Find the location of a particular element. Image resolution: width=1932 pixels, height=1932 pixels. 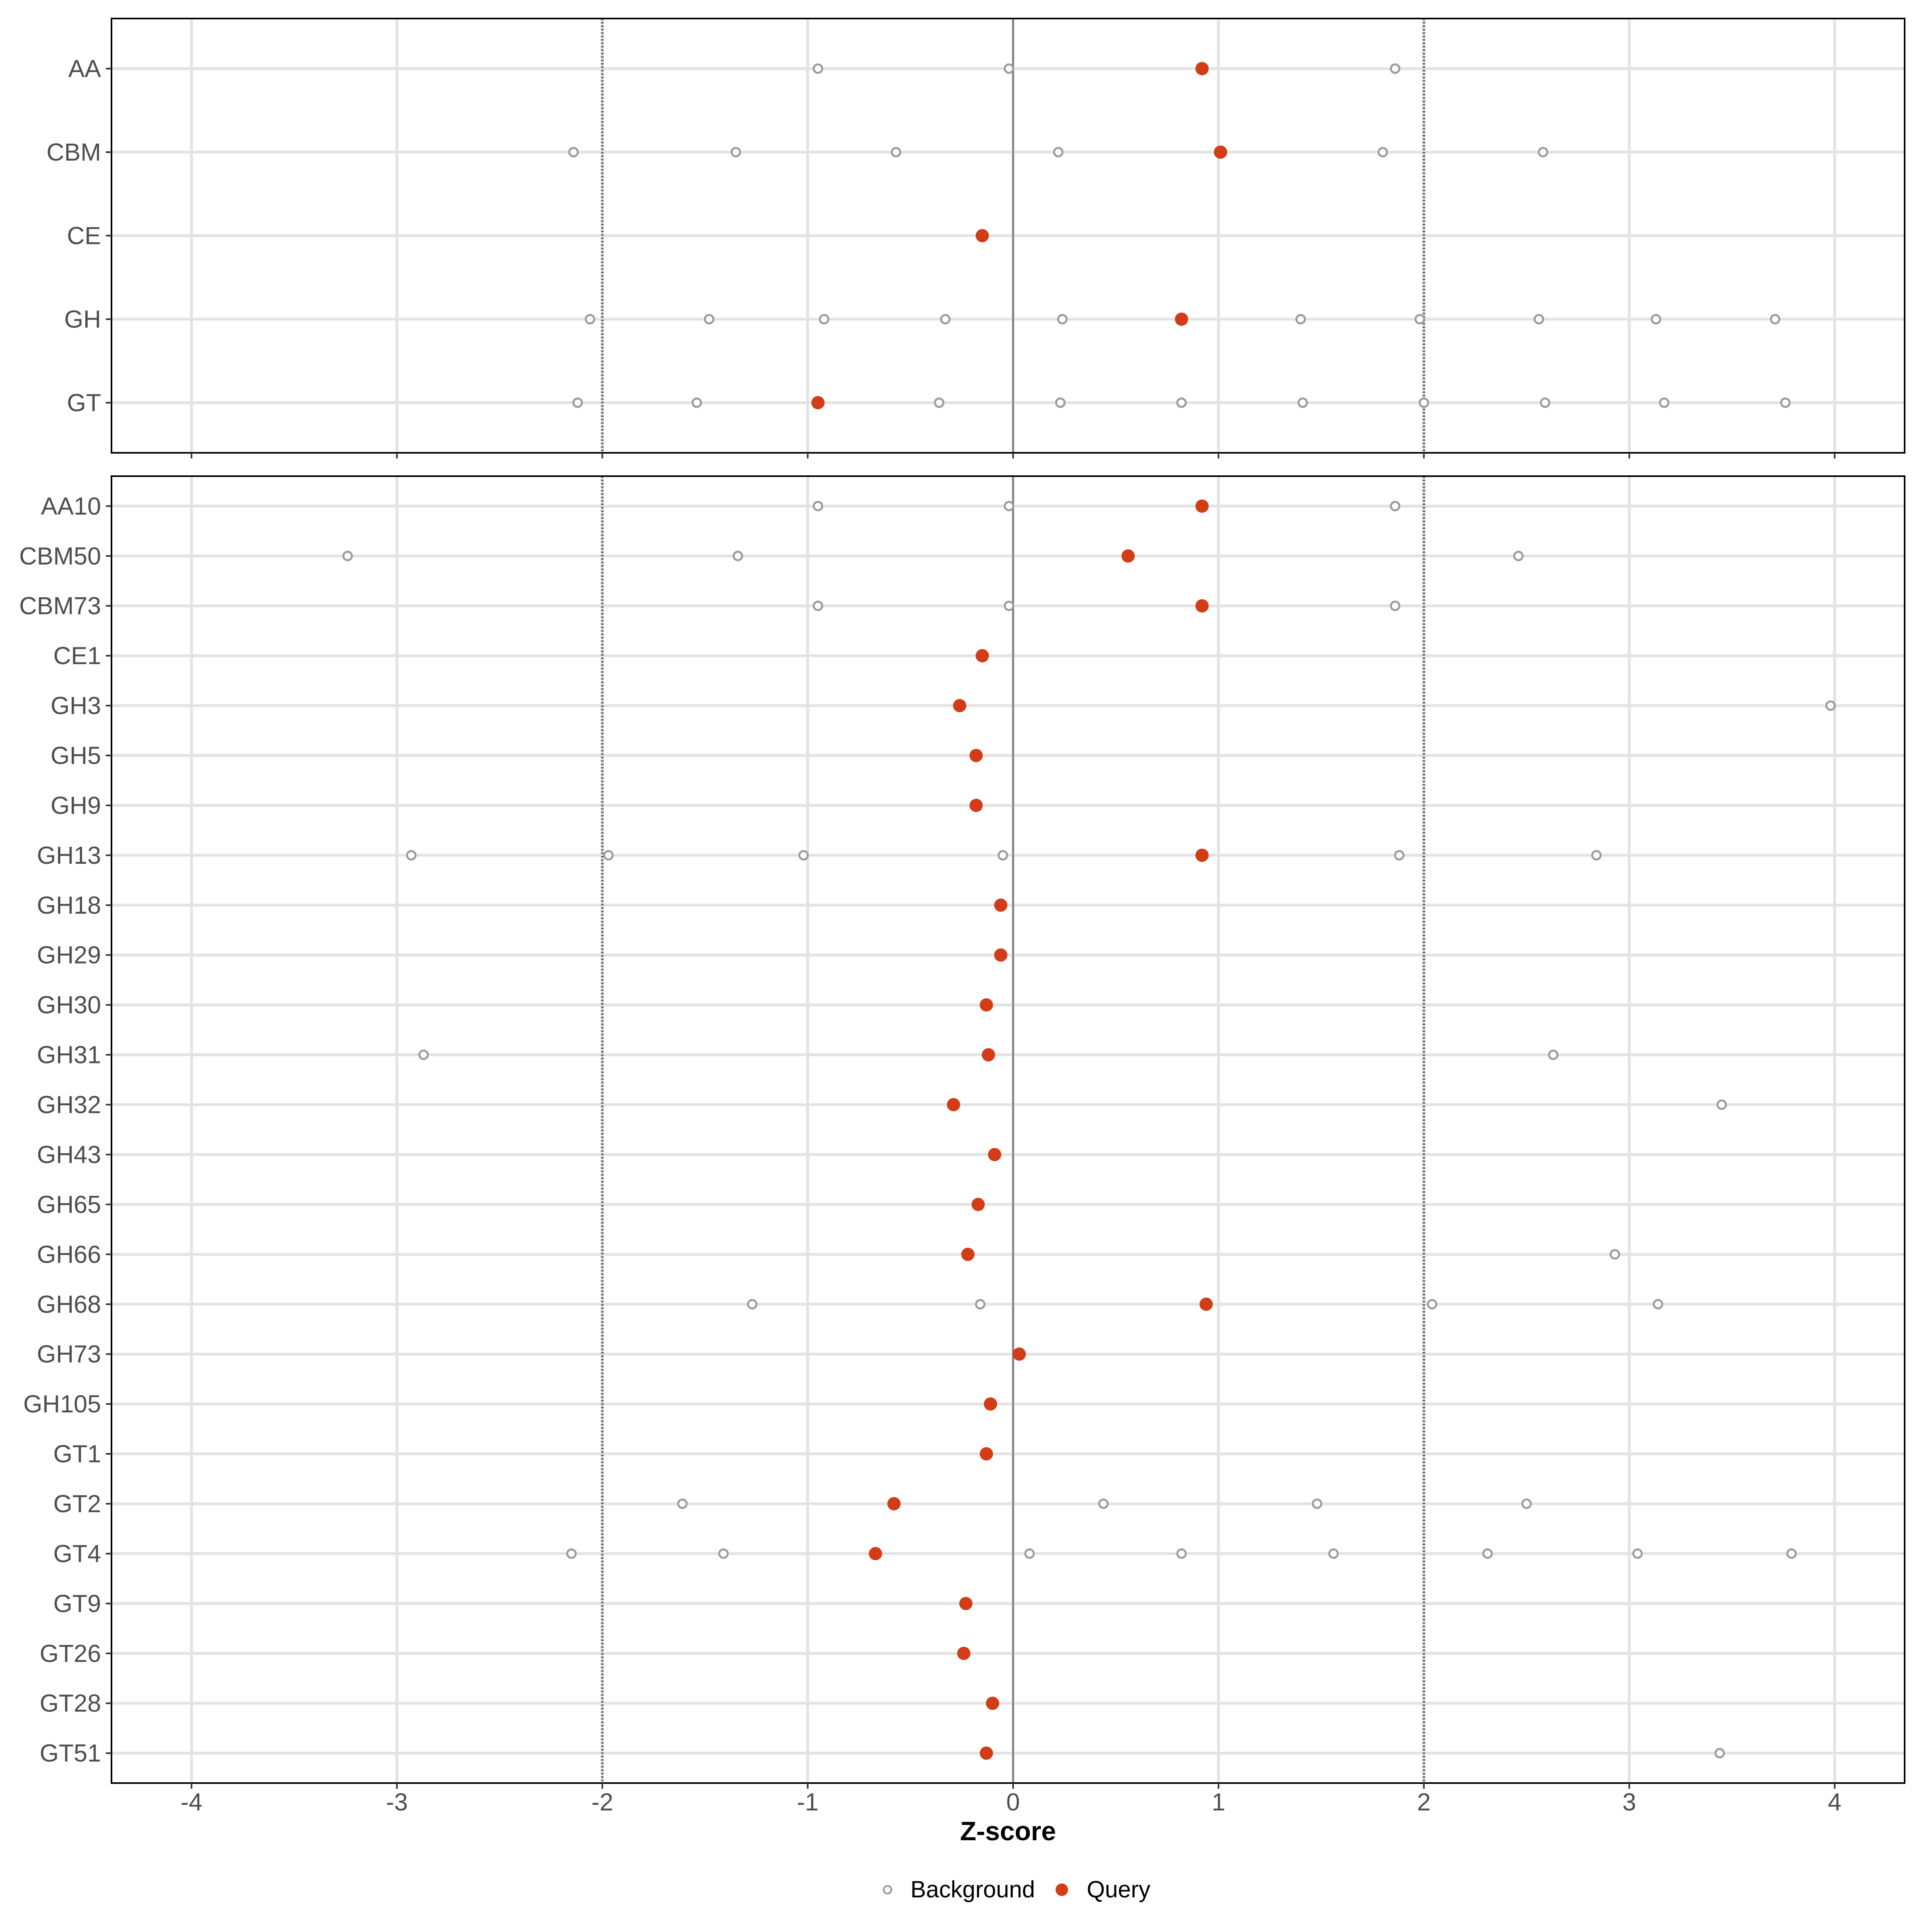

x-axis-label: 2 is located at coordinates (1424, 1802).